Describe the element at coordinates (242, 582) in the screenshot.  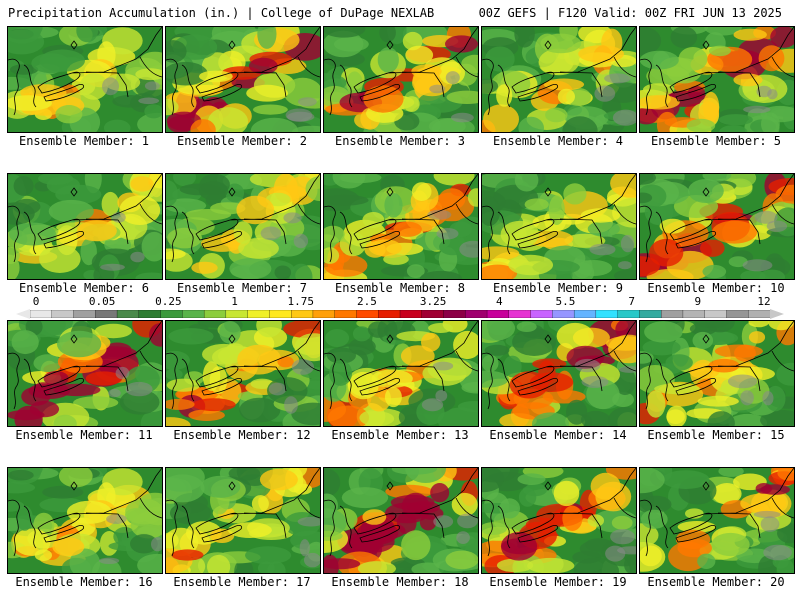
I see `ensemble-member-label: Ensemble Member: 17` at that location.